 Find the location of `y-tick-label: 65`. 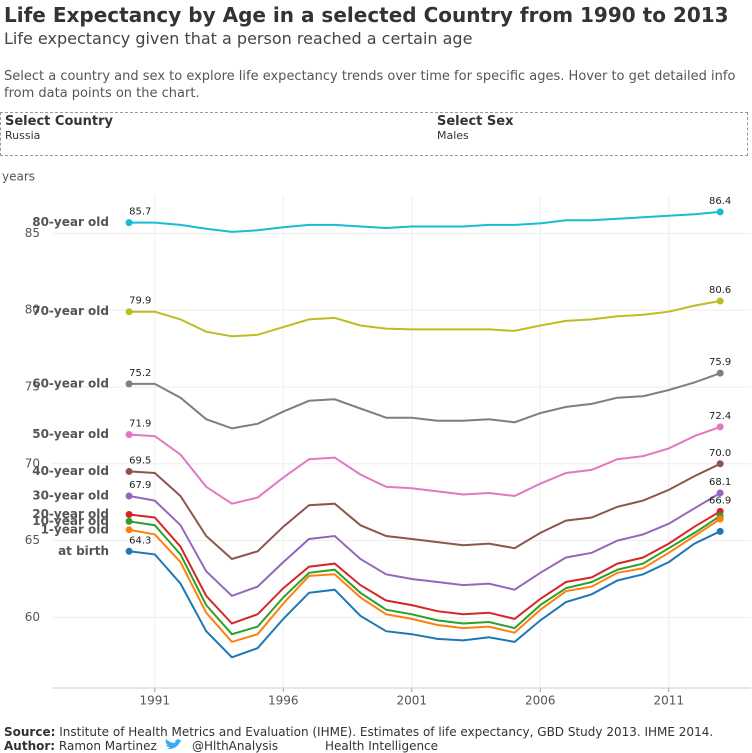

y-tick-label: 65 is located at coordinates (32, 540).